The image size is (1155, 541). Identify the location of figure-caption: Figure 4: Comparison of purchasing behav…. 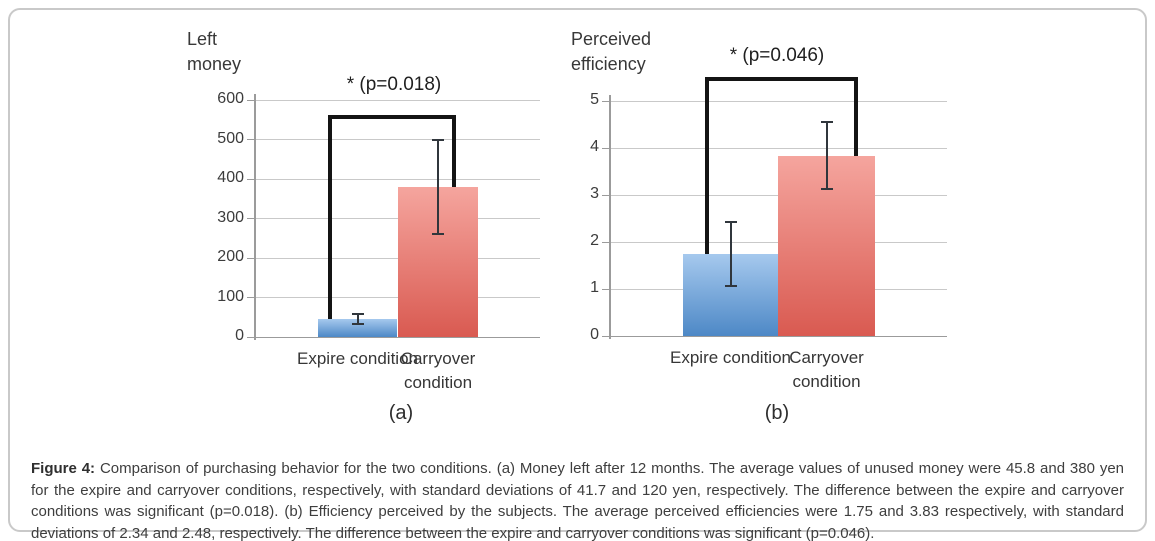
(577, 499).